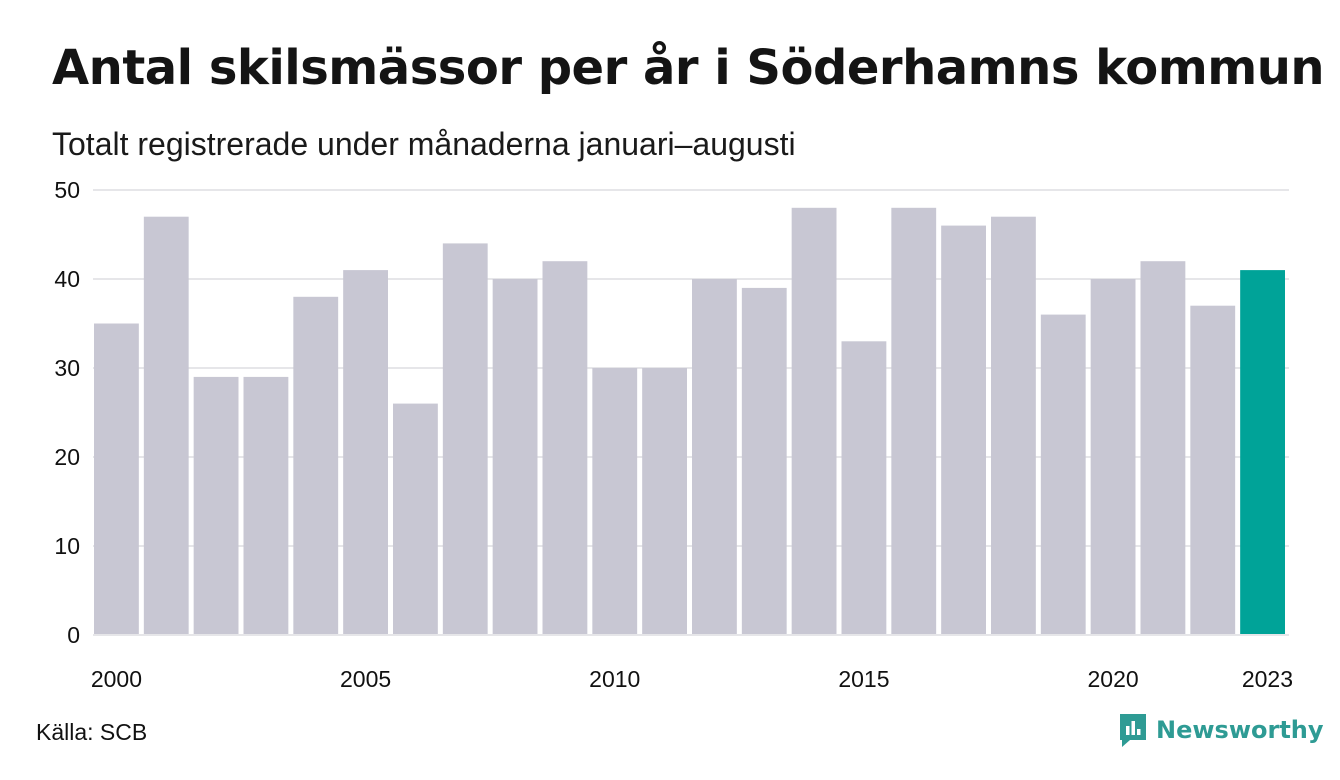 The width and height of the screenshot is (1340, 780). What do you see at coordinates (415, 519) in the screenshot?
I see `bar-2006` at bounding box center [415, 519].